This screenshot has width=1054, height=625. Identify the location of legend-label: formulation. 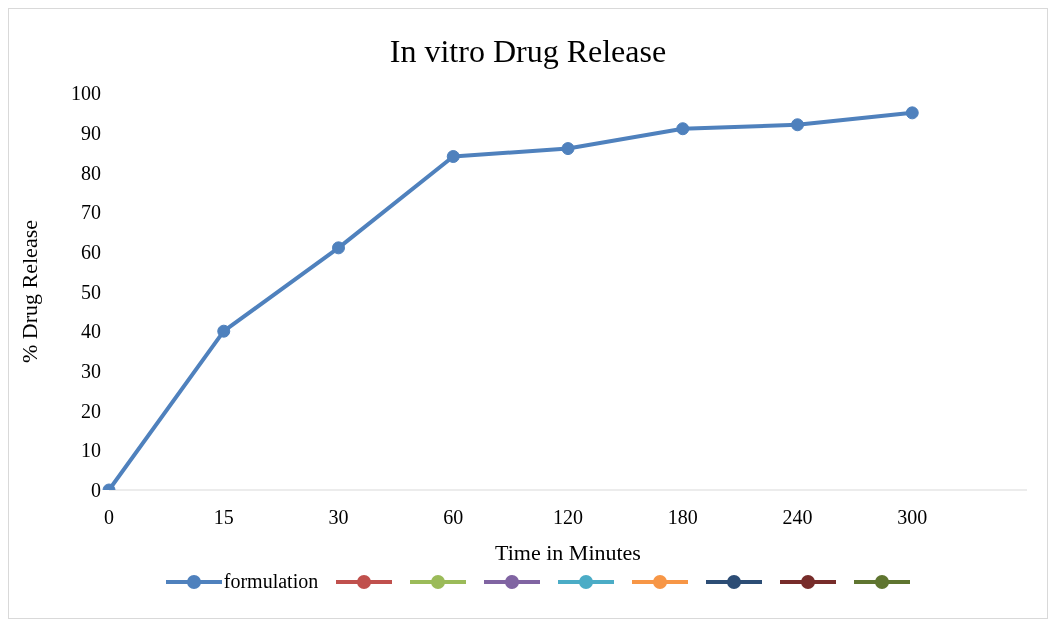
(271, 581).